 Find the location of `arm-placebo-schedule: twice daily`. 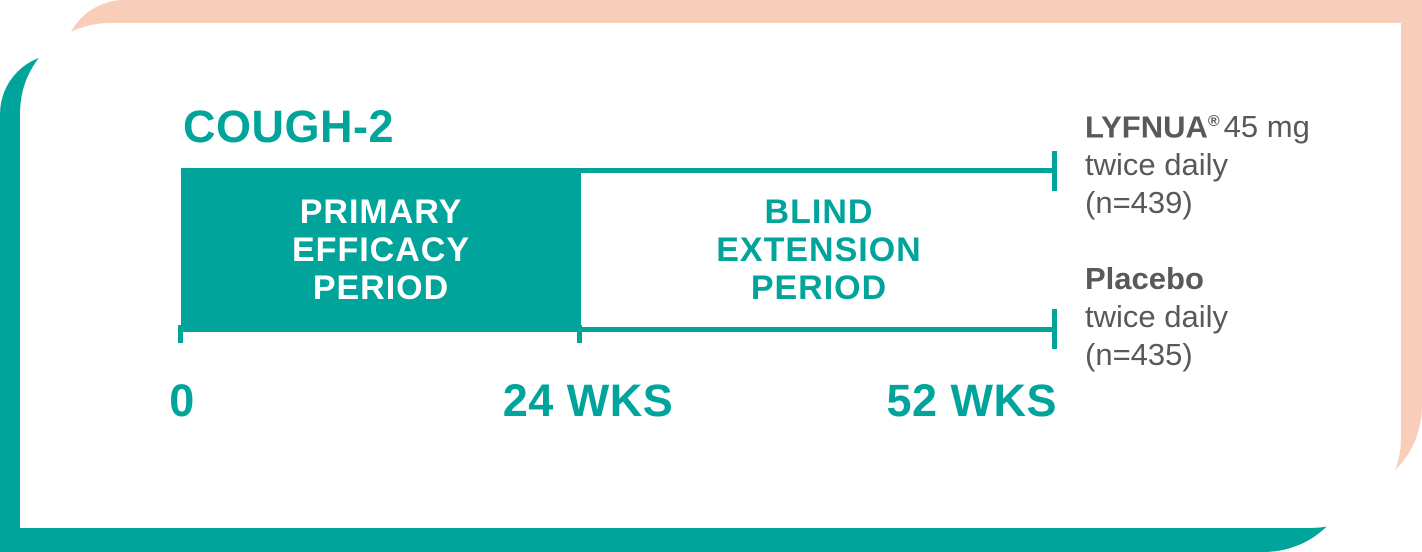

arm-placebo-schedule: twice daily is located at coordinates (1156, 316).